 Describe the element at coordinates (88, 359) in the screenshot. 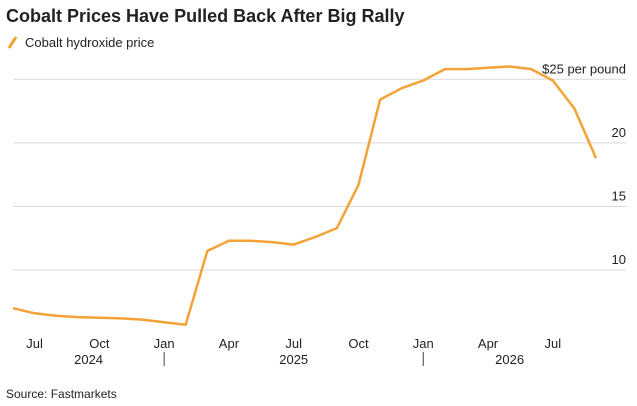

I see `year-label: 2024` at that location.